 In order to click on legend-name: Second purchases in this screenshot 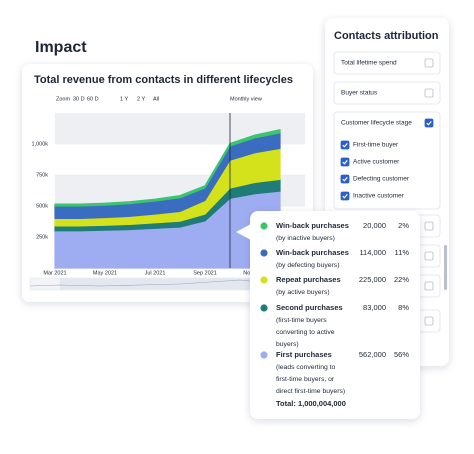, I will do `click(309, 307)`.